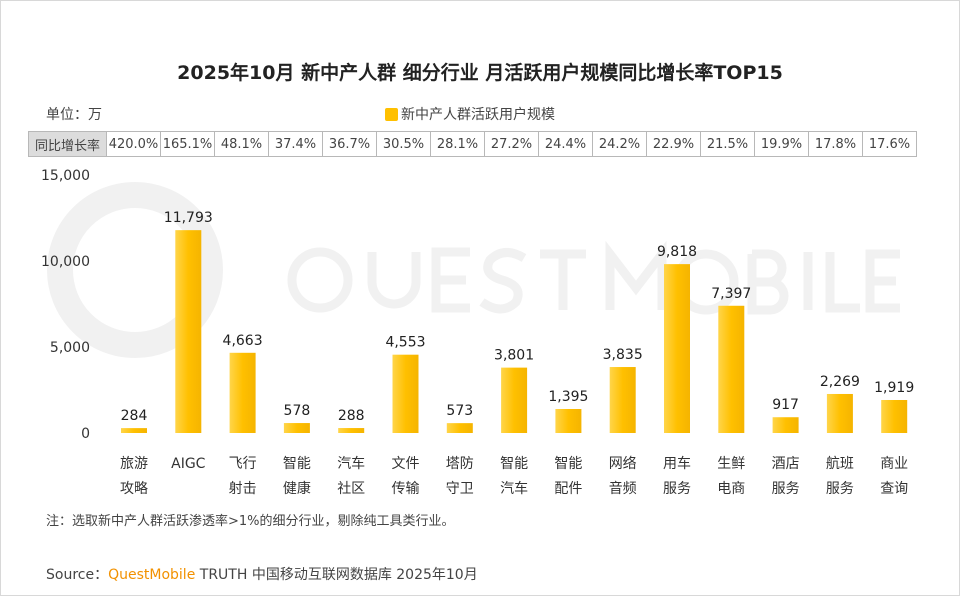 The height and width of the screenshot is (596, 960). I want to click on x-tick-label: 健康, so click(297, 488).